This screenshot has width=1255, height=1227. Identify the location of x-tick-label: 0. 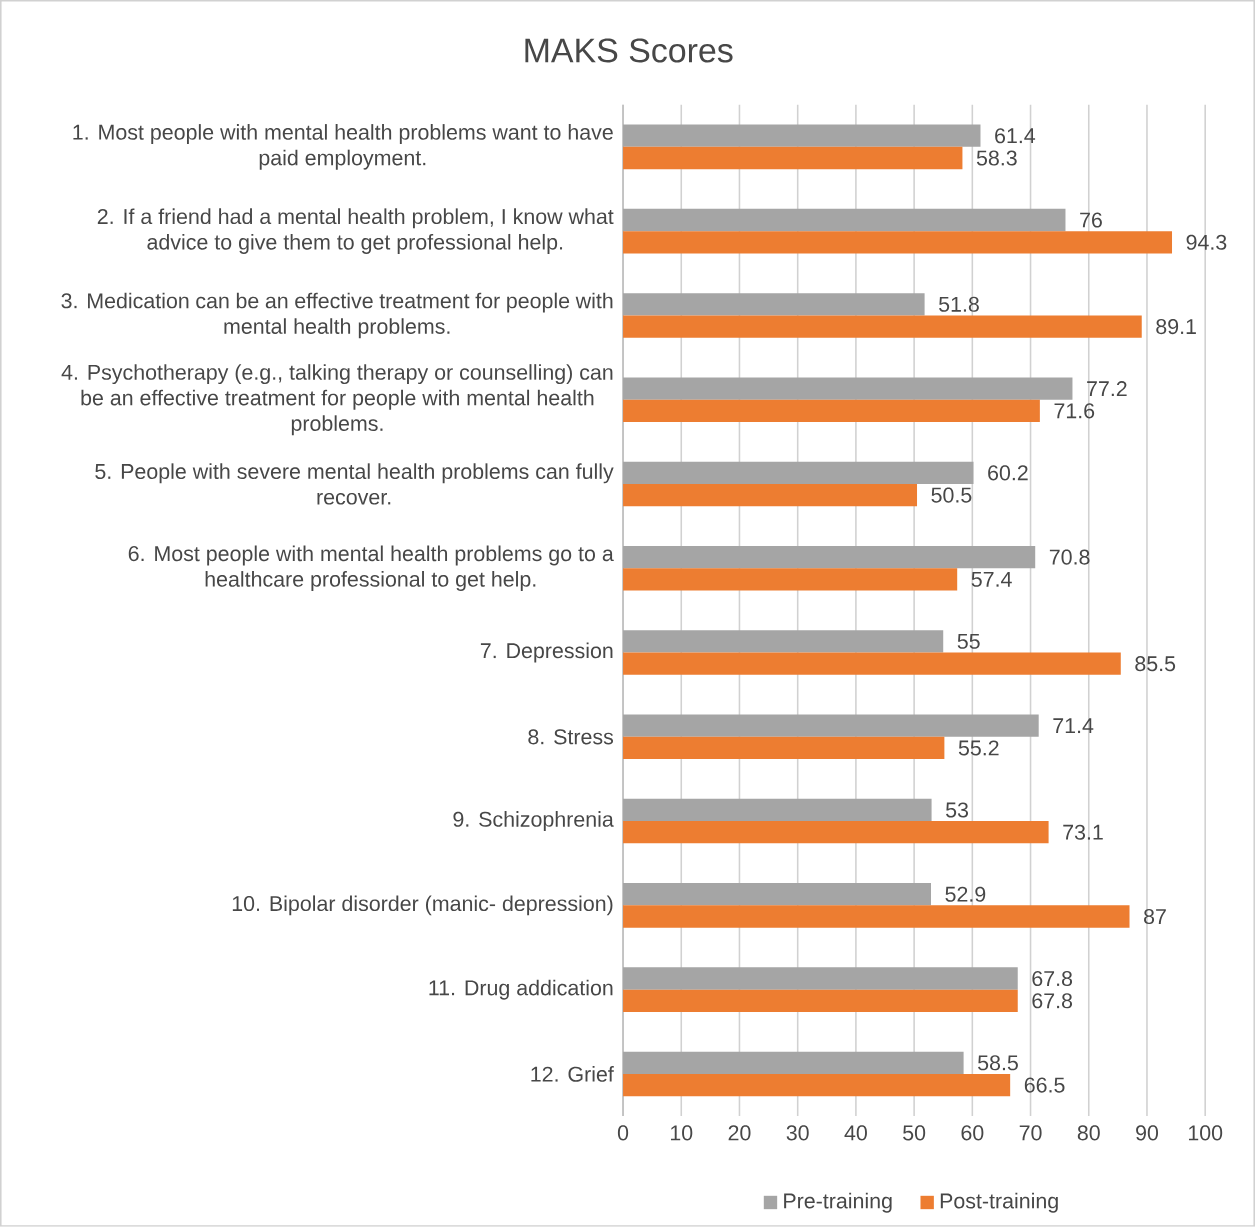
(623, 1133).